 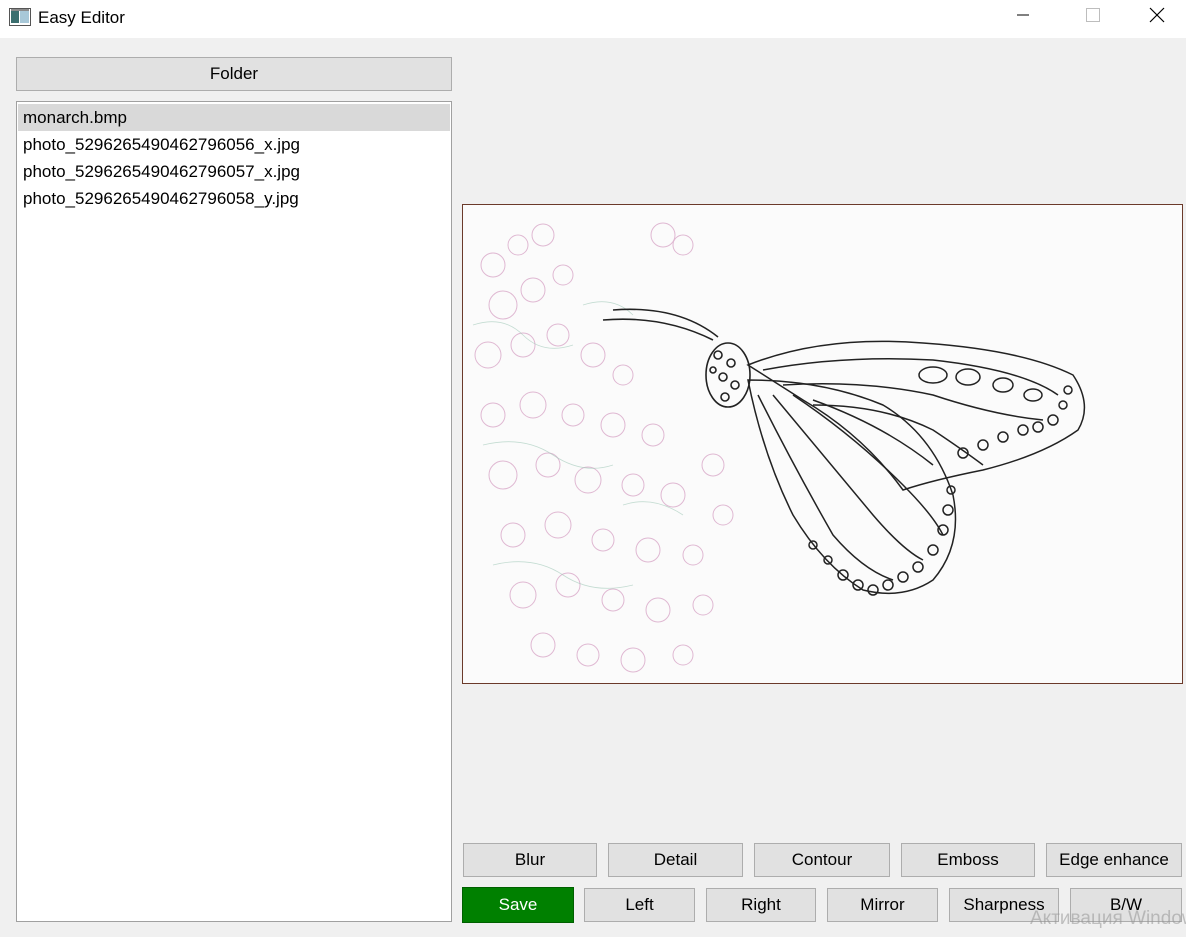 I want to click on edge-enhance-button: Edge enhance, so click(x=1114, y=860).